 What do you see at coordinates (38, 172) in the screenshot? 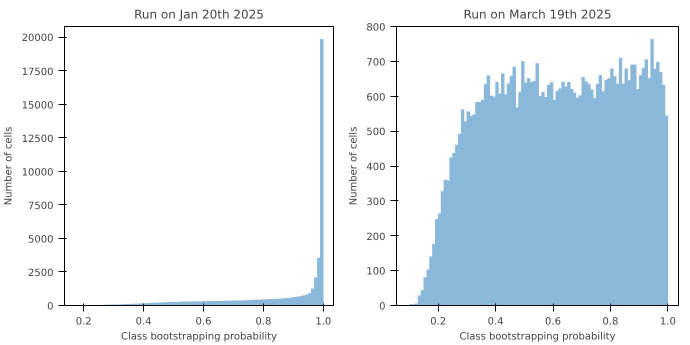
I see `y-tick-label: 10000` at bounding box center [38, 172].